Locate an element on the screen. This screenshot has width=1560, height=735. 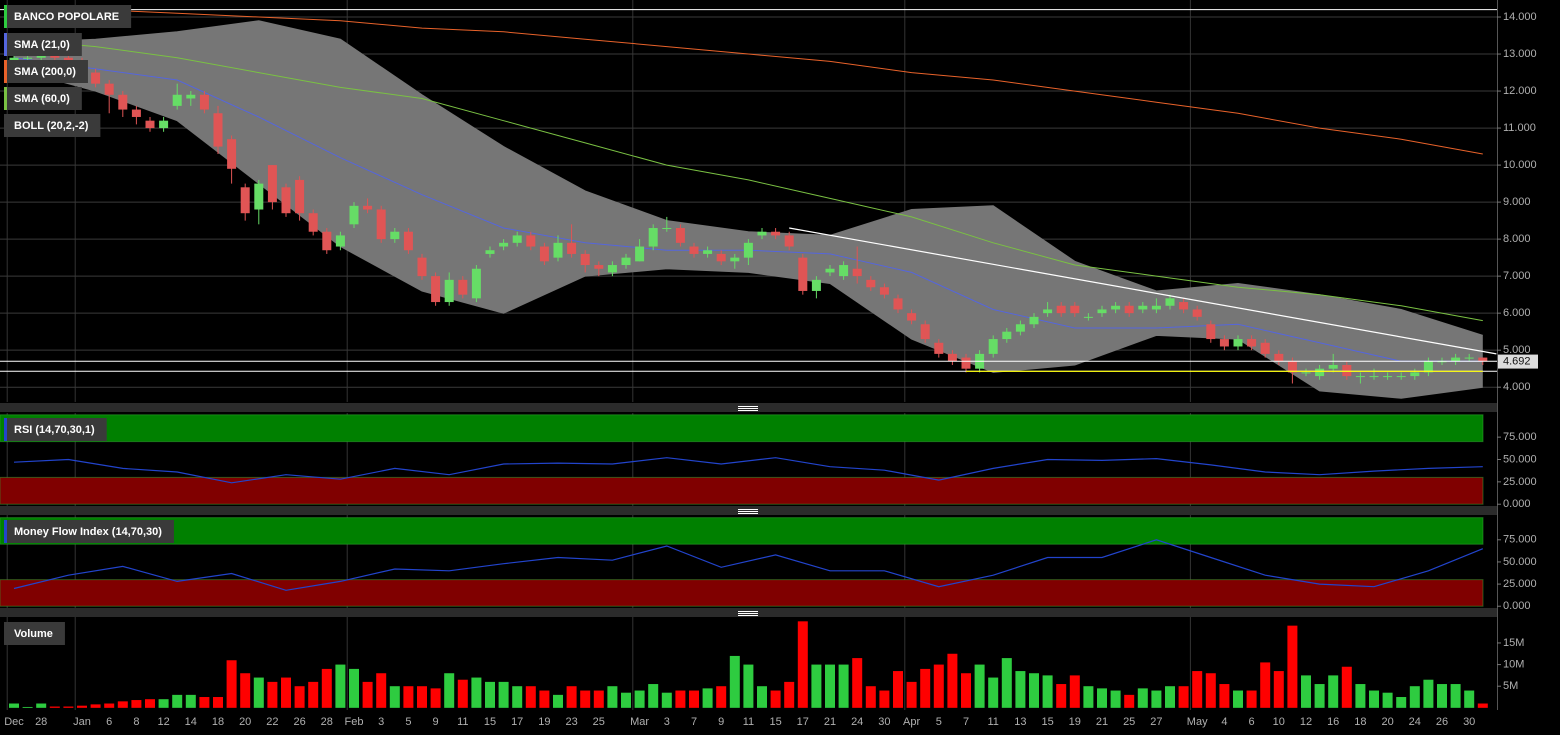
x-tick-label: 30 is located at coordinates (884, 722).